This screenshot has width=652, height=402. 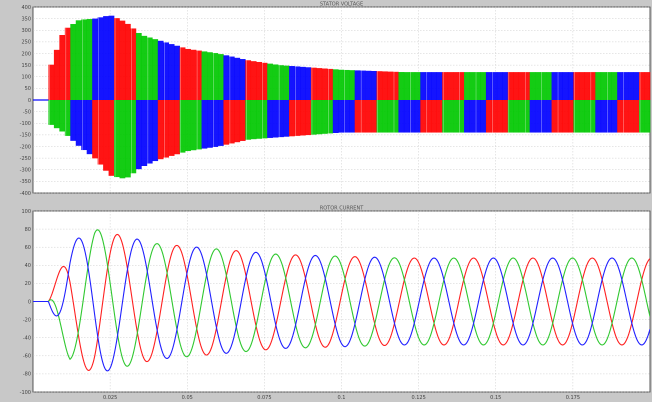 I want to click on y-tick-label: -80, so click(x=27, y=375).